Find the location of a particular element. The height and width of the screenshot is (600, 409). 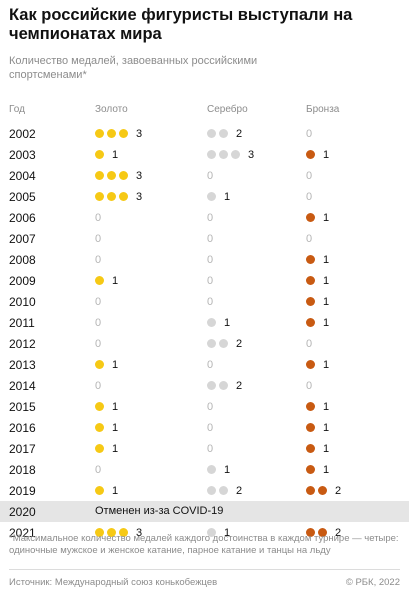

year-label: 2008 is located at coordinates (22, 260).